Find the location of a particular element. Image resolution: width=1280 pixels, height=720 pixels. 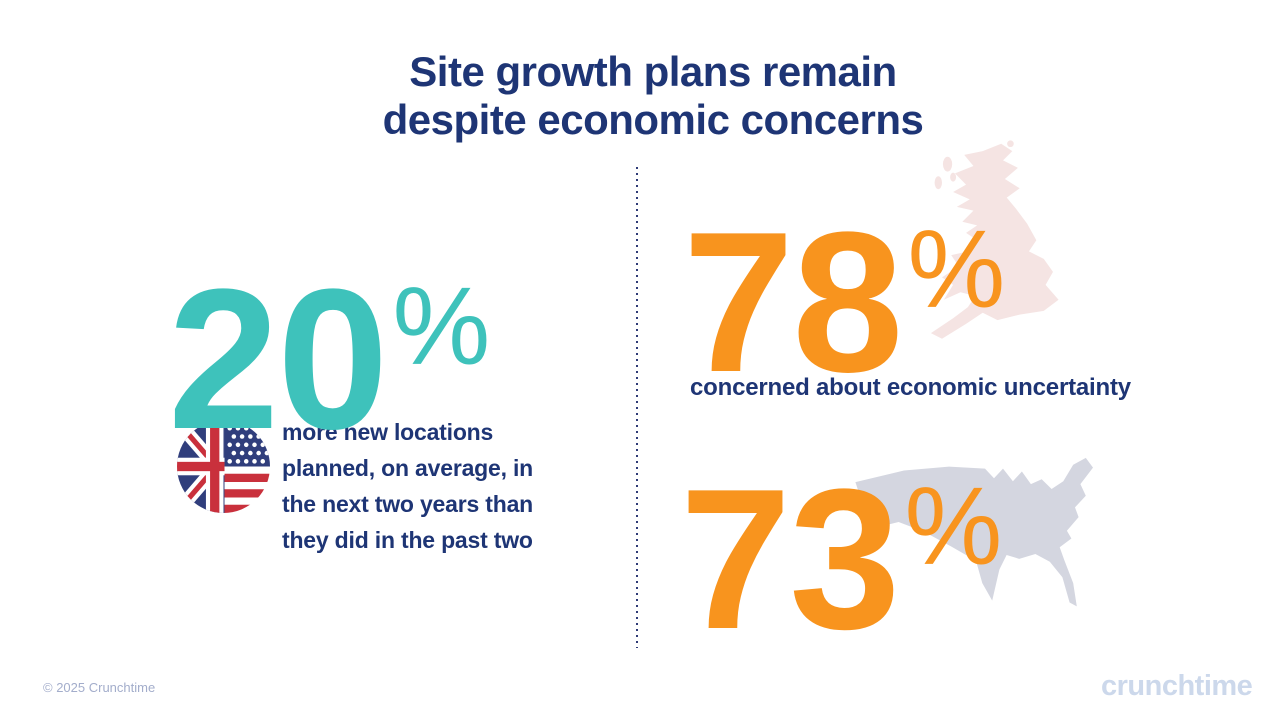

stat-combined-number: 20 is located at coordinates (278, 359).